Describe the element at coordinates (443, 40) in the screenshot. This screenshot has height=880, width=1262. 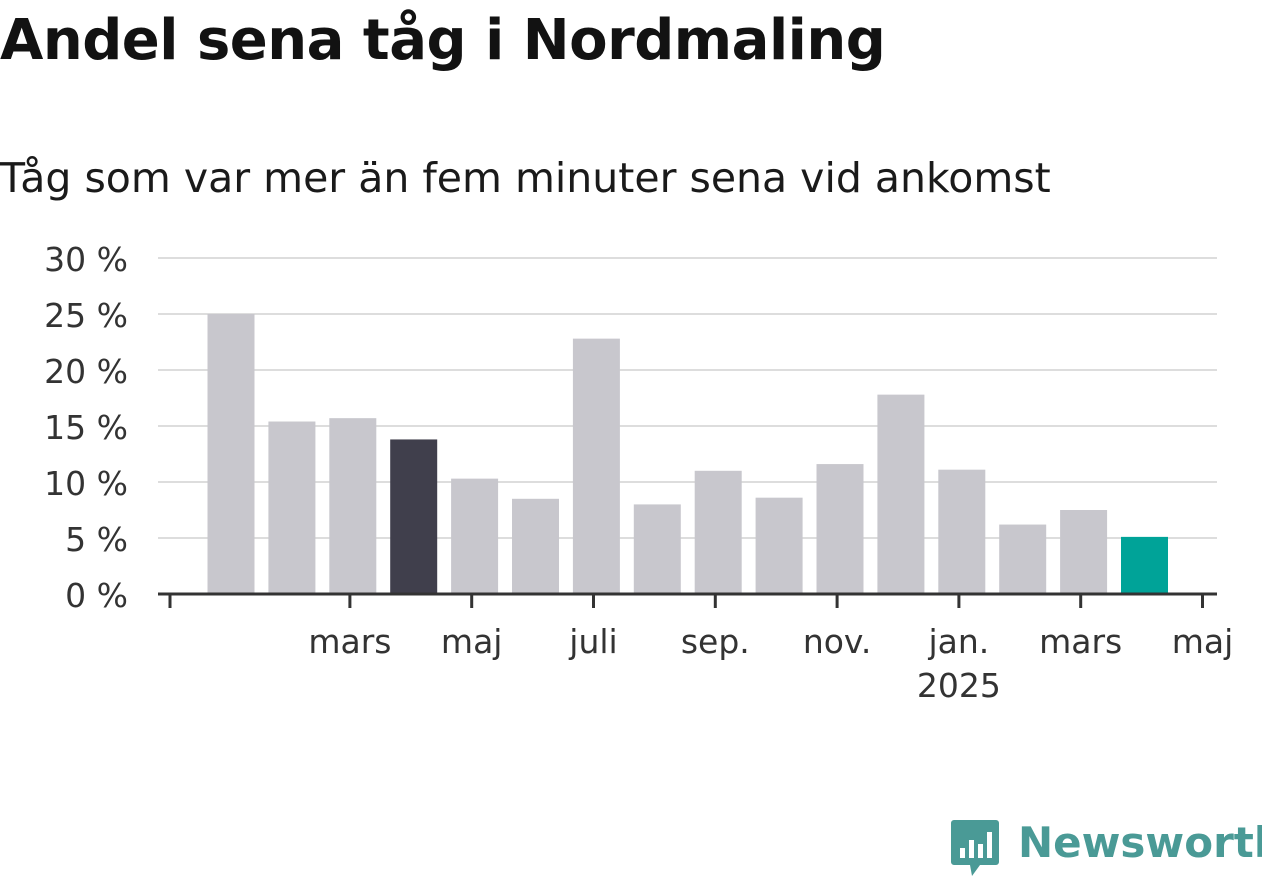
I see `chart-title: Andel sena tåg i Nordmaling` at that location.